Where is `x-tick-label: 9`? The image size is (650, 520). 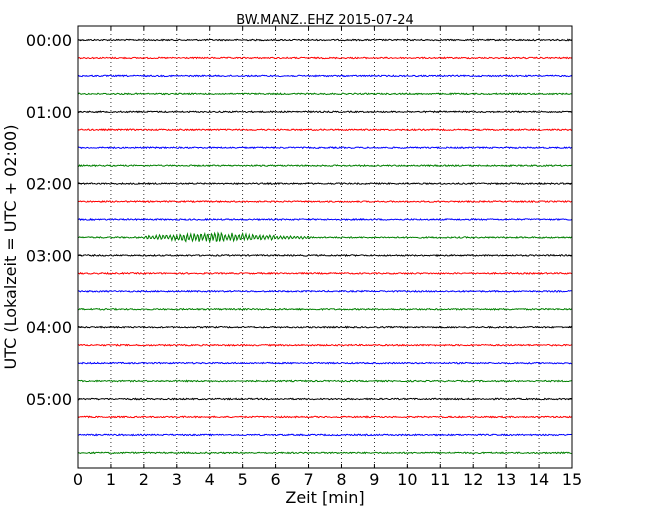
x-tick-label: 9 is located at coordinates (374, 479).